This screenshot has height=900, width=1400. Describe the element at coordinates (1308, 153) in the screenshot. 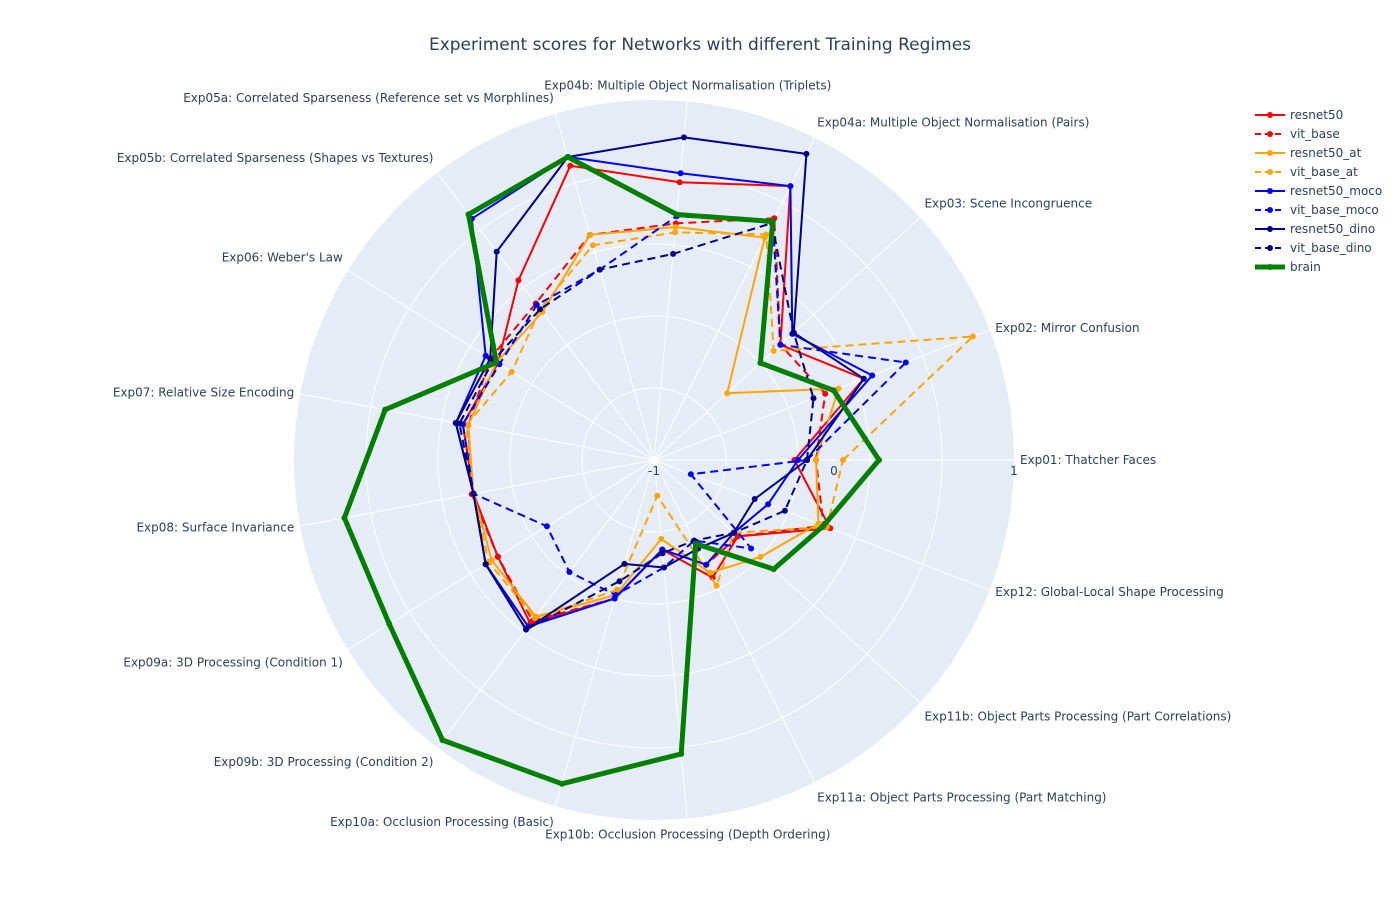

I see `legend-item-resnet50_at: resnet50_at` at that location.